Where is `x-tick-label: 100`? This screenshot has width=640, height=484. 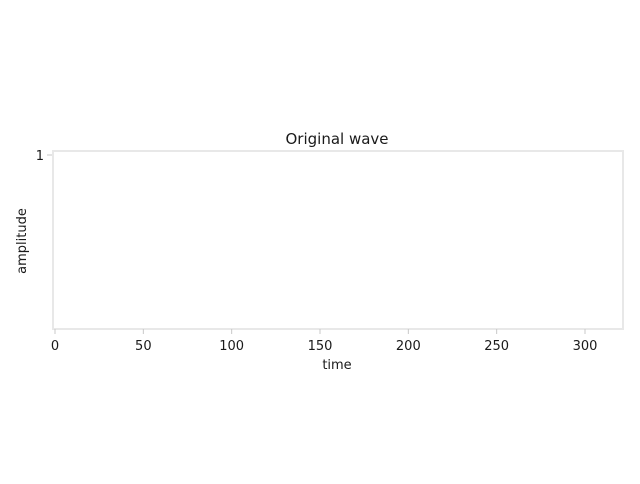 x-tick-label: 100 is located at coordinates (231, 346).